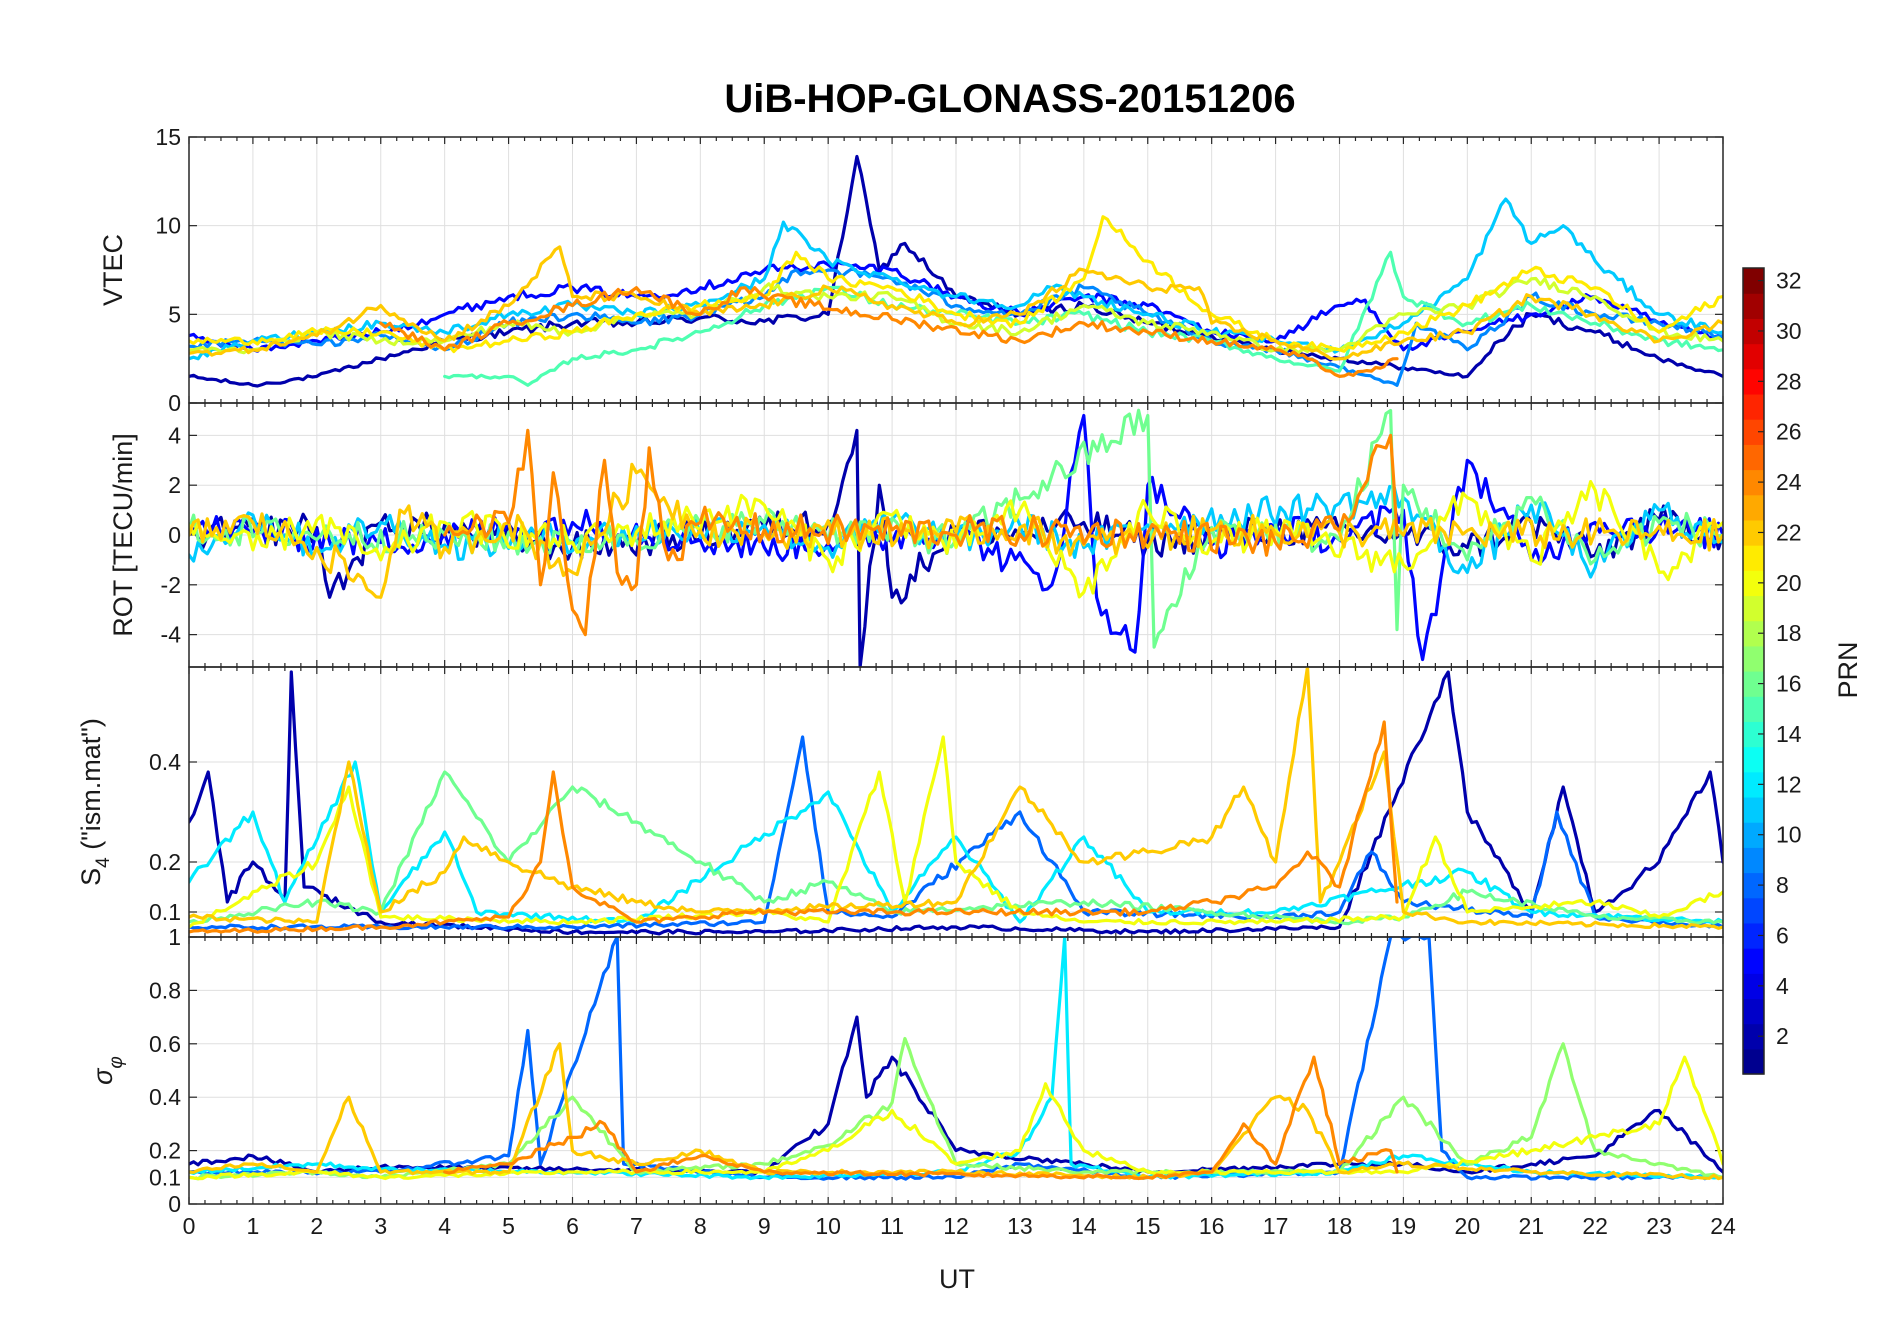 Image resolution: width=1902 pixels, height=1330 pixels. I want to click on colorbar-tick-label: 26, so click(1789, 432).